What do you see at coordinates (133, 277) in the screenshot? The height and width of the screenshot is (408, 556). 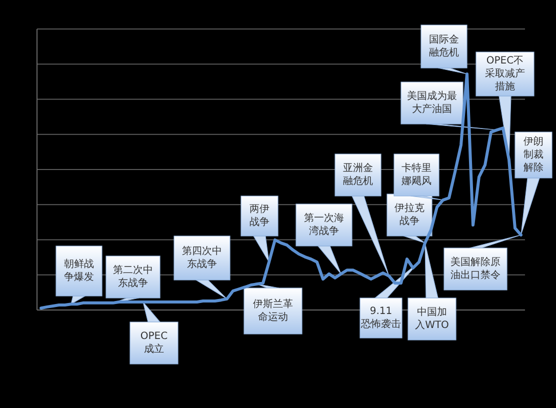 I see `annotation: 第二次中东战争` at bounding box center [133, 277].